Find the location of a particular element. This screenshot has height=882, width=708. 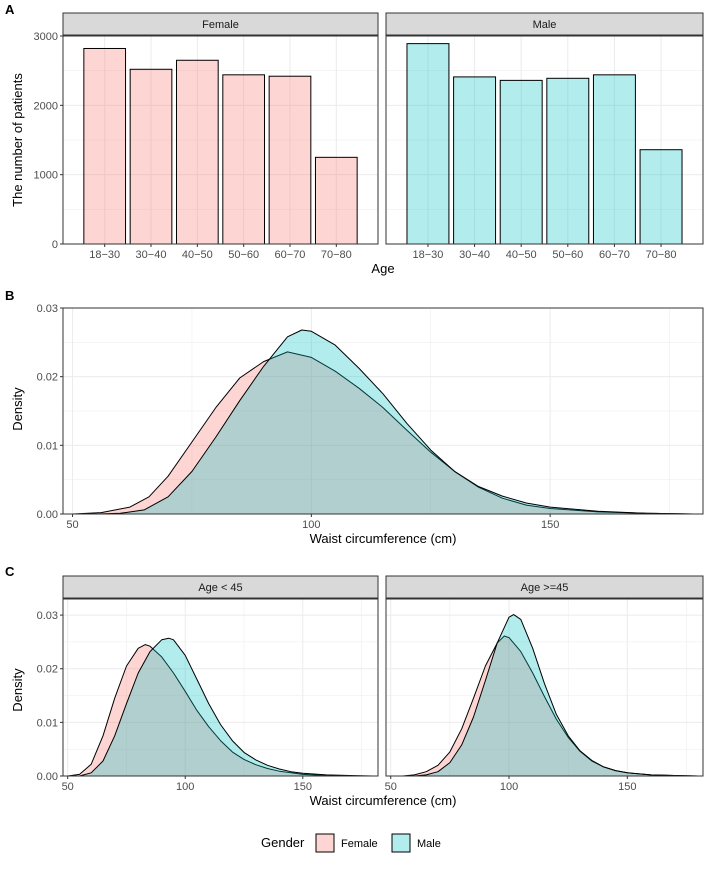

panel-letter-a: A is located at coordinates (10, 9).